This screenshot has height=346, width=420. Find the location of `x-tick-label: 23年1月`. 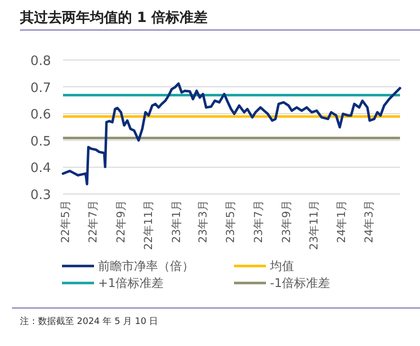

x-tick-label: 23年1月 is located at coordinates (176, 221).